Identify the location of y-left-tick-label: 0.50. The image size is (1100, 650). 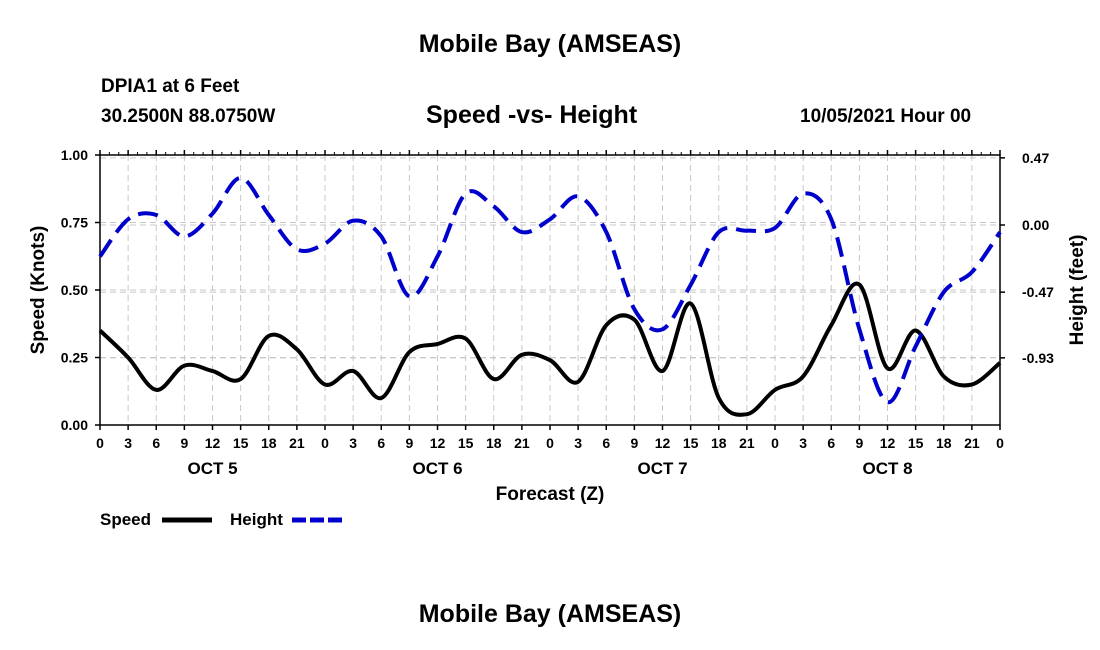
(74, 290).